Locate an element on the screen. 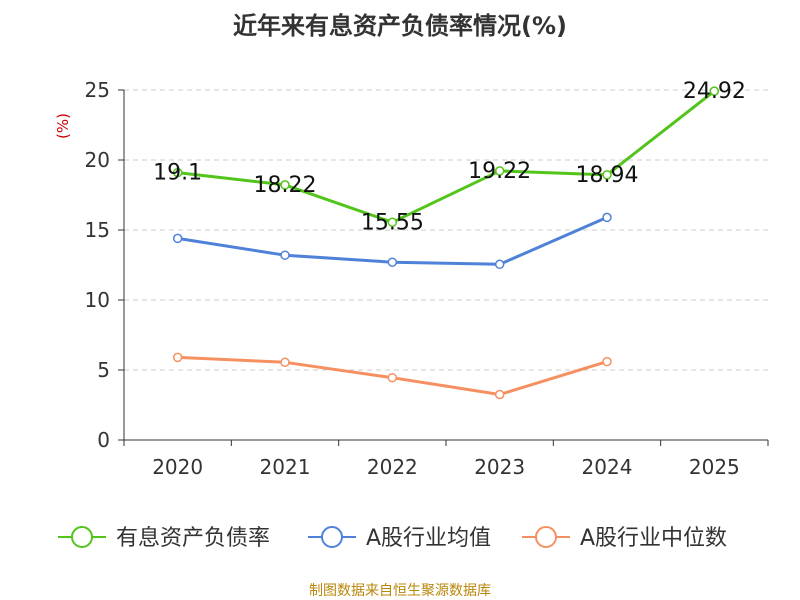 This screenshot has width=800, height=600. data-label: 24.92 is located at coordinates (714, 91).